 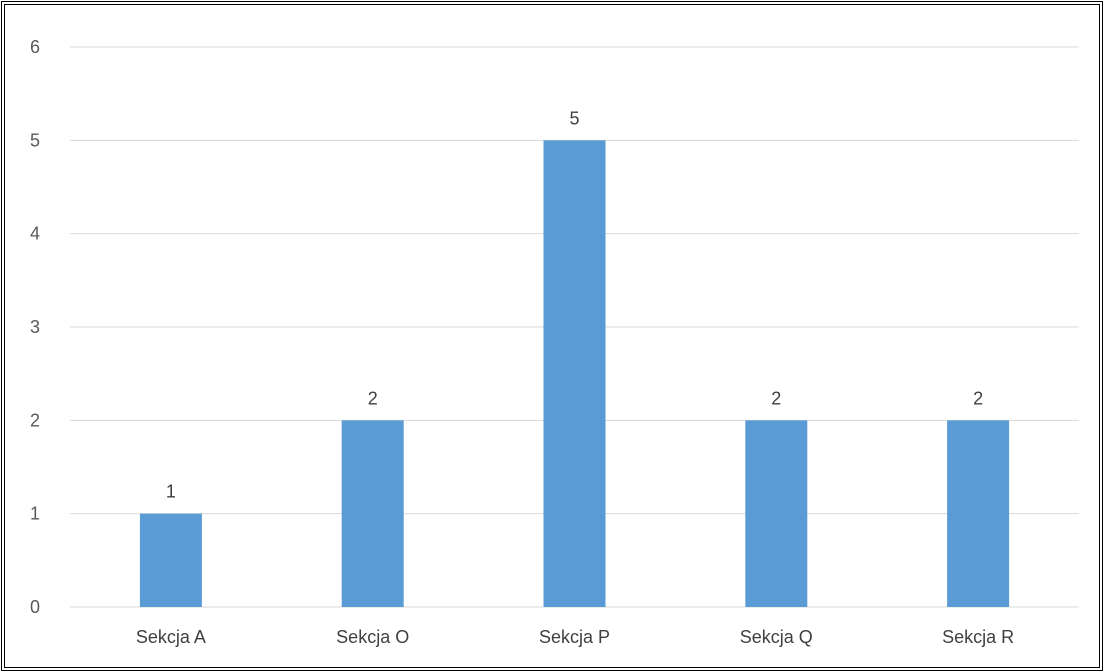 What do you see at coordinates (35, 420) in the screenshot?
I see `y-tick-label: 2` at bounding box center [35, 420].